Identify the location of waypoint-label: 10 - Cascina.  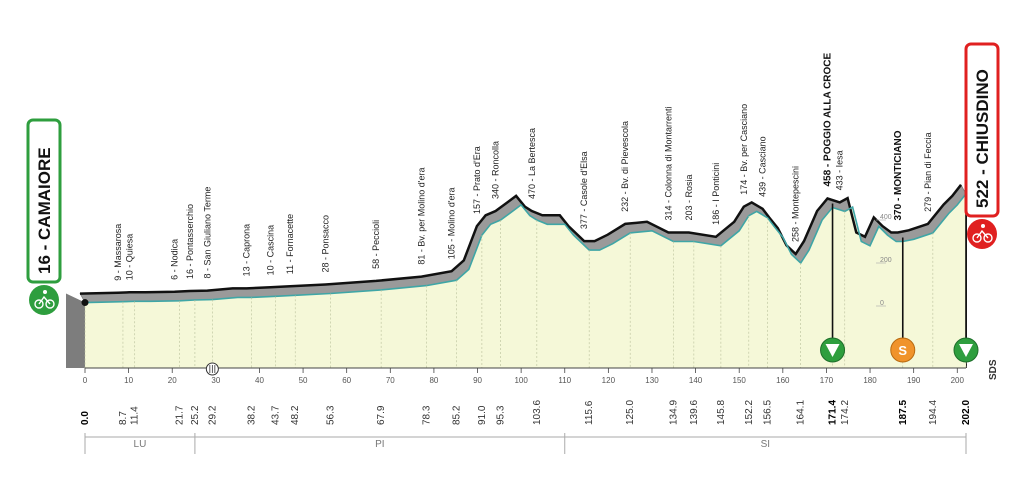
(271, 250).